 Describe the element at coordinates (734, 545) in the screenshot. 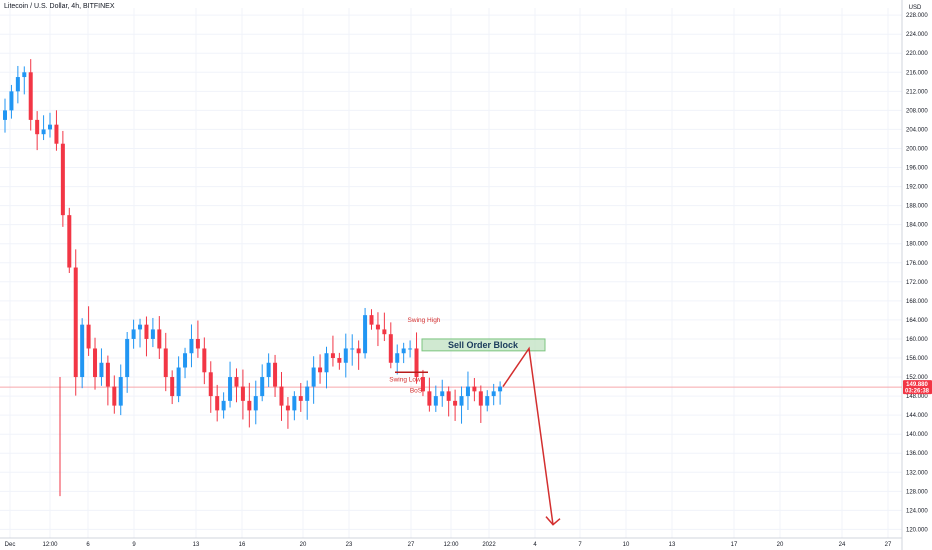

I see `x-tick-label: 17` at that location.